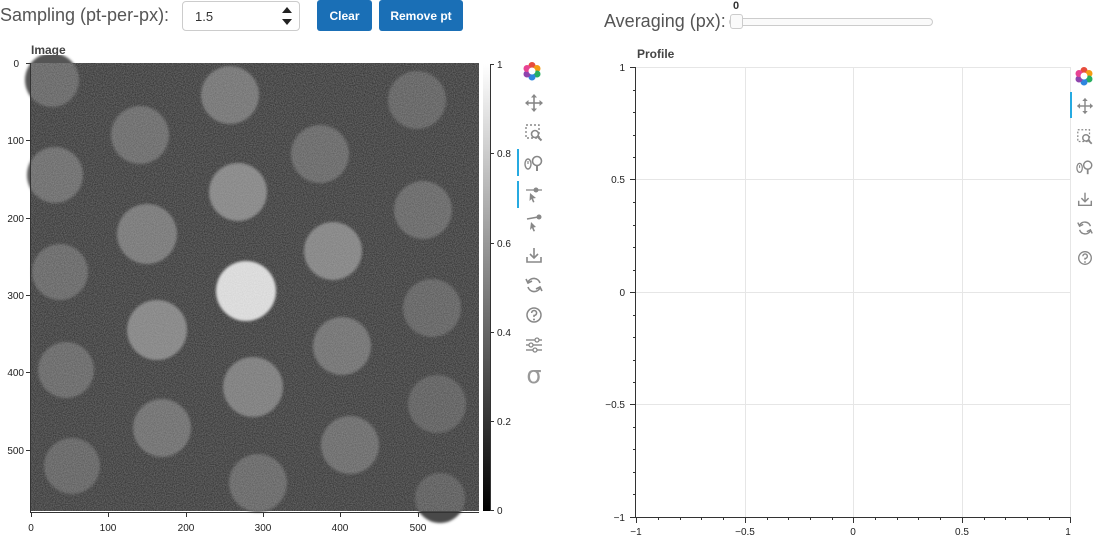 The height and width of the screenshot is (536, 1095). Describe the element at coordinates (736, 21) in the screenshot. I see `averaging-slider-handle` at that location.